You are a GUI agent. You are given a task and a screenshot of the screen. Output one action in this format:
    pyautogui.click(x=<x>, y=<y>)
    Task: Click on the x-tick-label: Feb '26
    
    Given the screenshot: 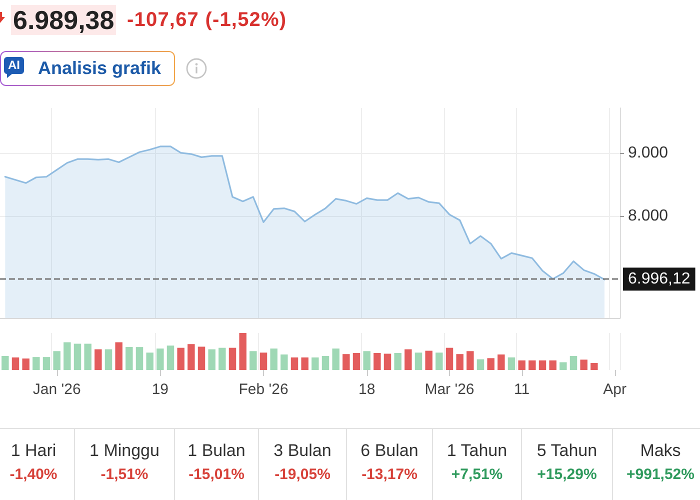 What is the action you would take?
    pyautogui.click(x=263, y=389)
    